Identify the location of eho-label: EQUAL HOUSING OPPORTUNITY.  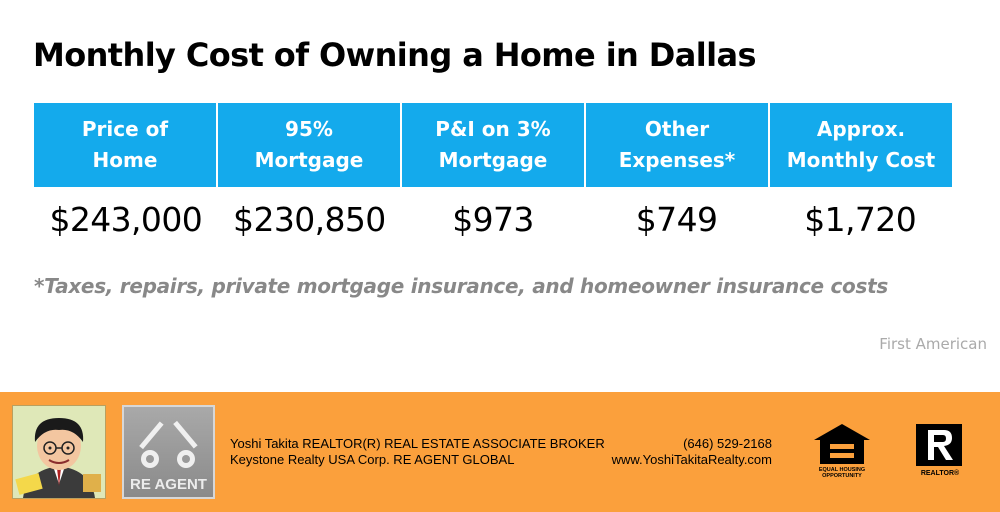
(842, 473).